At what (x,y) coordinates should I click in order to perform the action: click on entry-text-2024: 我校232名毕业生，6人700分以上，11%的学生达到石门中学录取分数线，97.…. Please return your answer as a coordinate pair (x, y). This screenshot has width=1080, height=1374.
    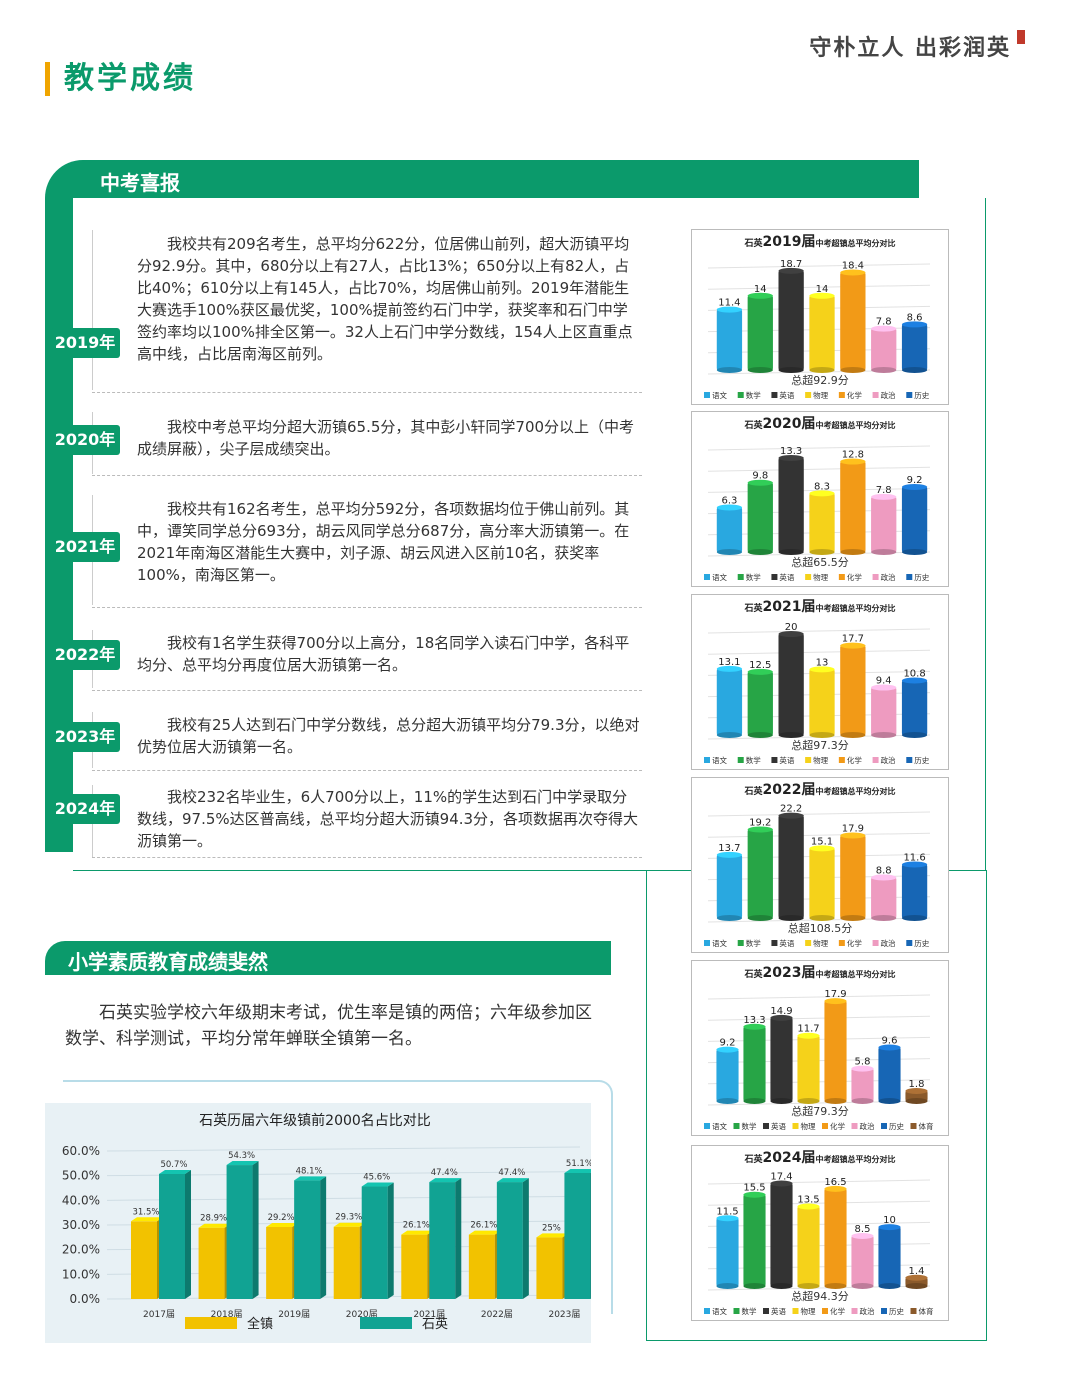
    Looking at the image, I should click on (388, 819).